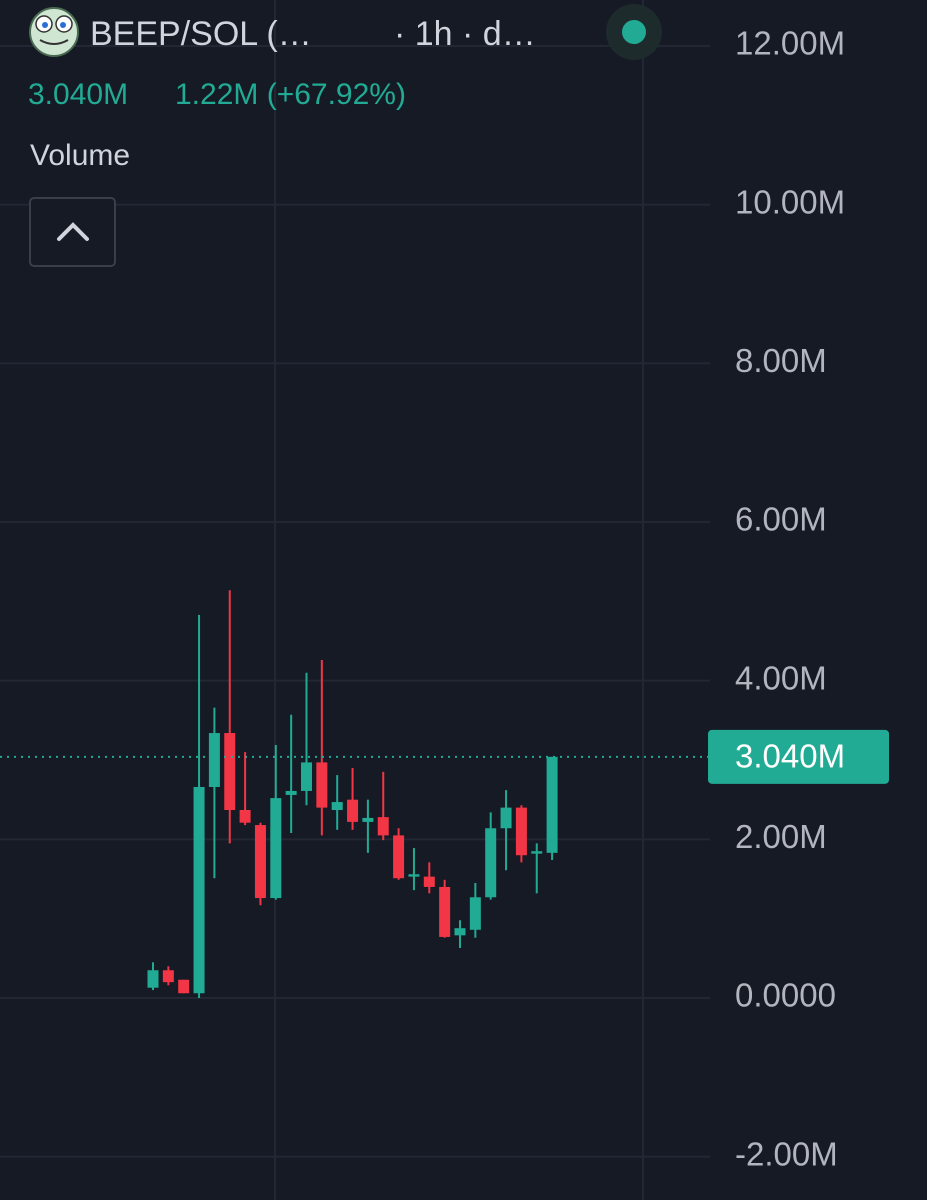 The image size is (927, 1200). I want to click on current-price-label: 3.040M, so click(790, 756).